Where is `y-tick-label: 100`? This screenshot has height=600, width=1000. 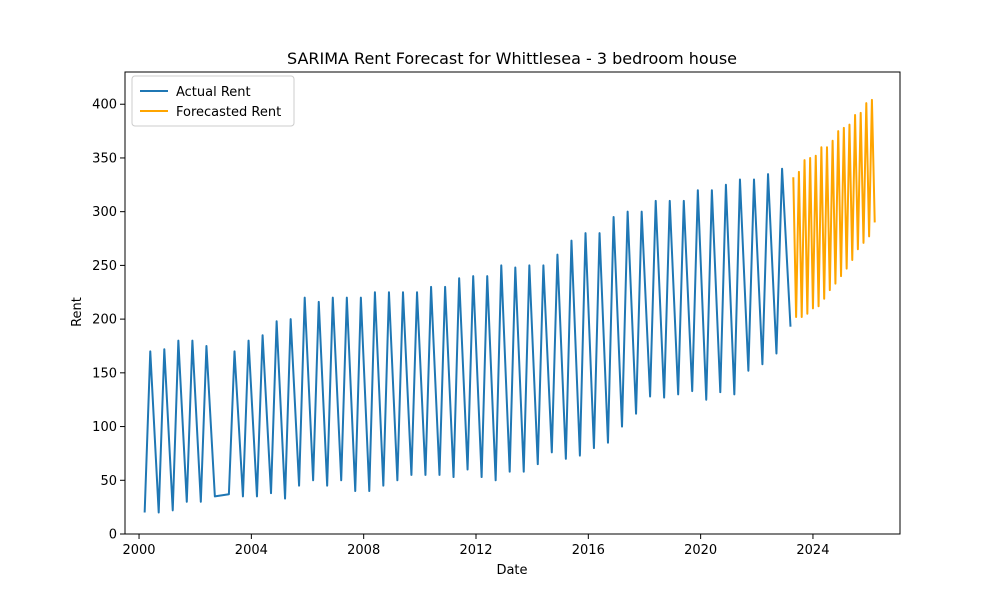 y-tick-label: 100 is located at coordinates (104, 427).